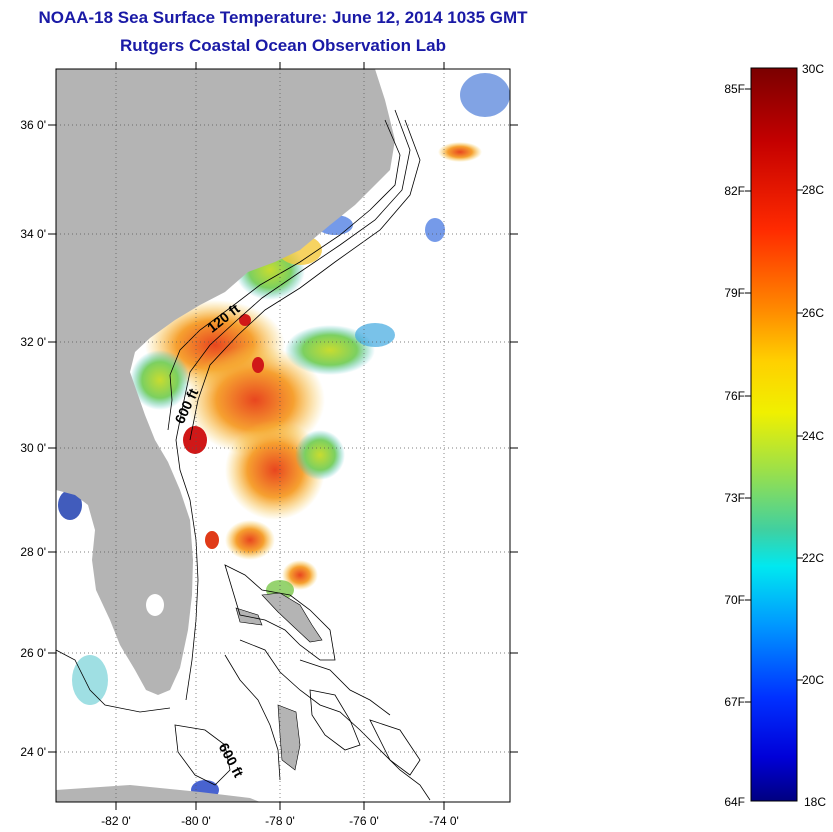 The image size is (833, 832). Describe the element at coordinates (734, 498) in the screenshot. I see `colorbar-fahrenheit-label: 73F` at that location.